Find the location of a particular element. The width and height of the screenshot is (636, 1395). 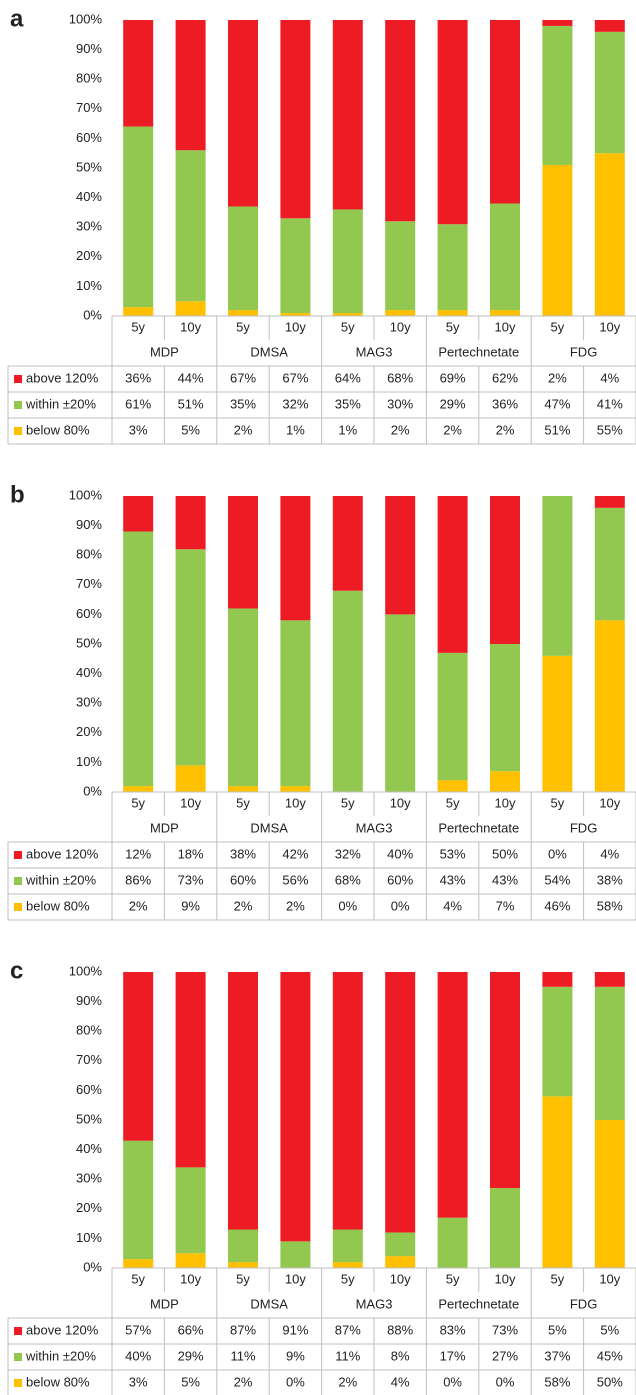

y-tick-label: 90% is located at coordinates (89, 524).